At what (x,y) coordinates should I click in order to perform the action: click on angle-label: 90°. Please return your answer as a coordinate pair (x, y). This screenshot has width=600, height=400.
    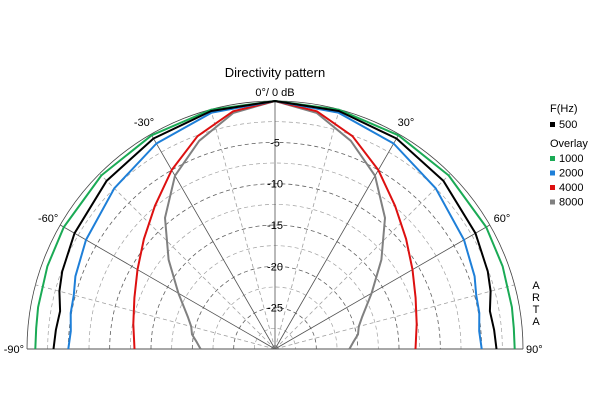
    Looking at the image, I should click on (534, 350).